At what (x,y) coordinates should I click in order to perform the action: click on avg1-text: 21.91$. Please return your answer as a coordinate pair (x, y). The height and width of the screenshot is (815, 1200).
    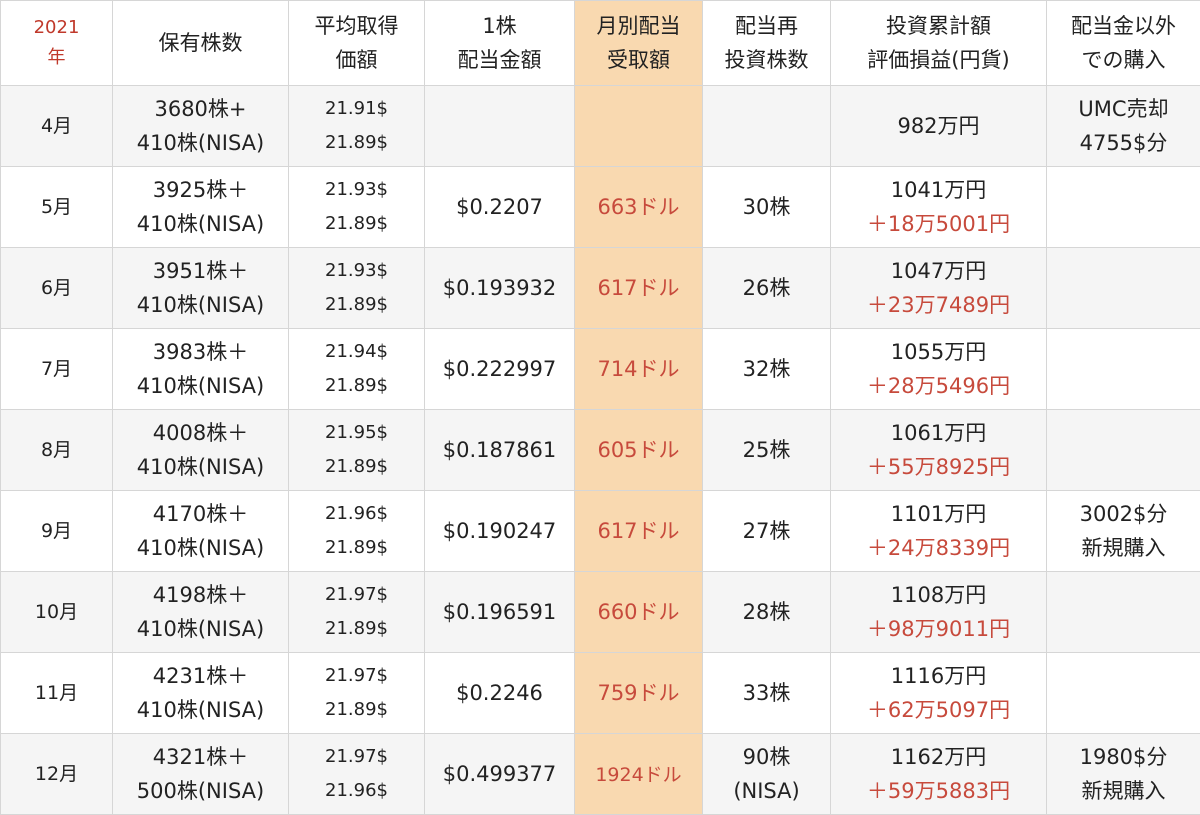
    Looking at the image, I should click on (356, 109).